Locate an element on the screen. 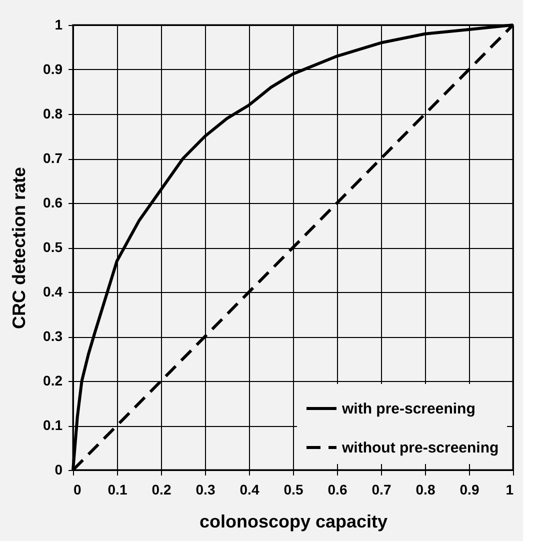 This screenshot has height=556, width=548. legend-label: without pre-screening is located at coordinates (420, 448).